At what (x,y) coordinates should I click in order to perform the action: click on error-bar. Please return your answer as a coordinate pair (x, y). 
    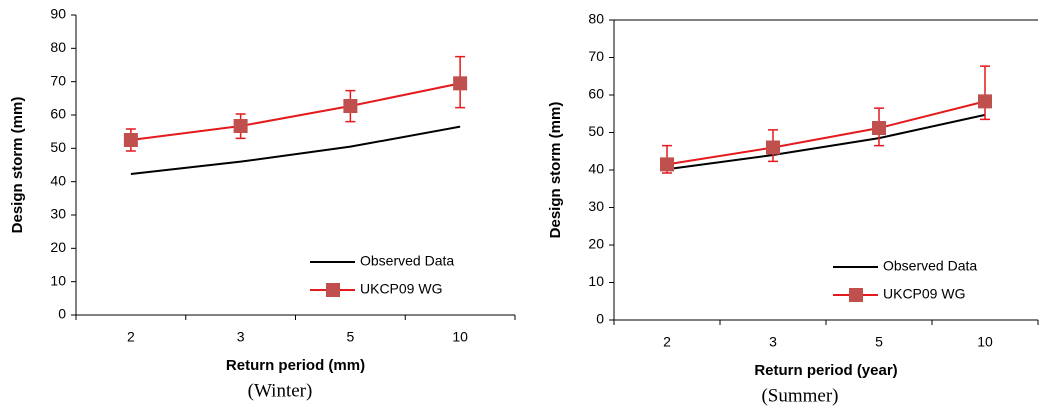
    Looking at the image, I should click on (985, 93).